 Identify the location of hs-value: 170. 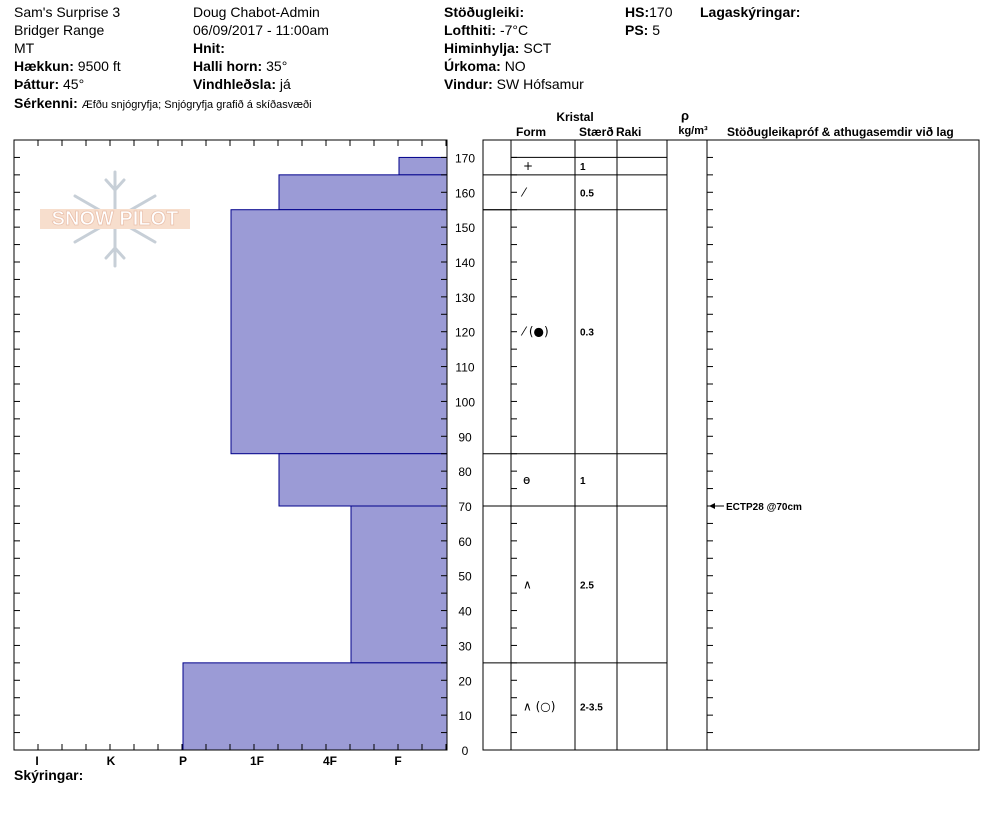
(661, 12).